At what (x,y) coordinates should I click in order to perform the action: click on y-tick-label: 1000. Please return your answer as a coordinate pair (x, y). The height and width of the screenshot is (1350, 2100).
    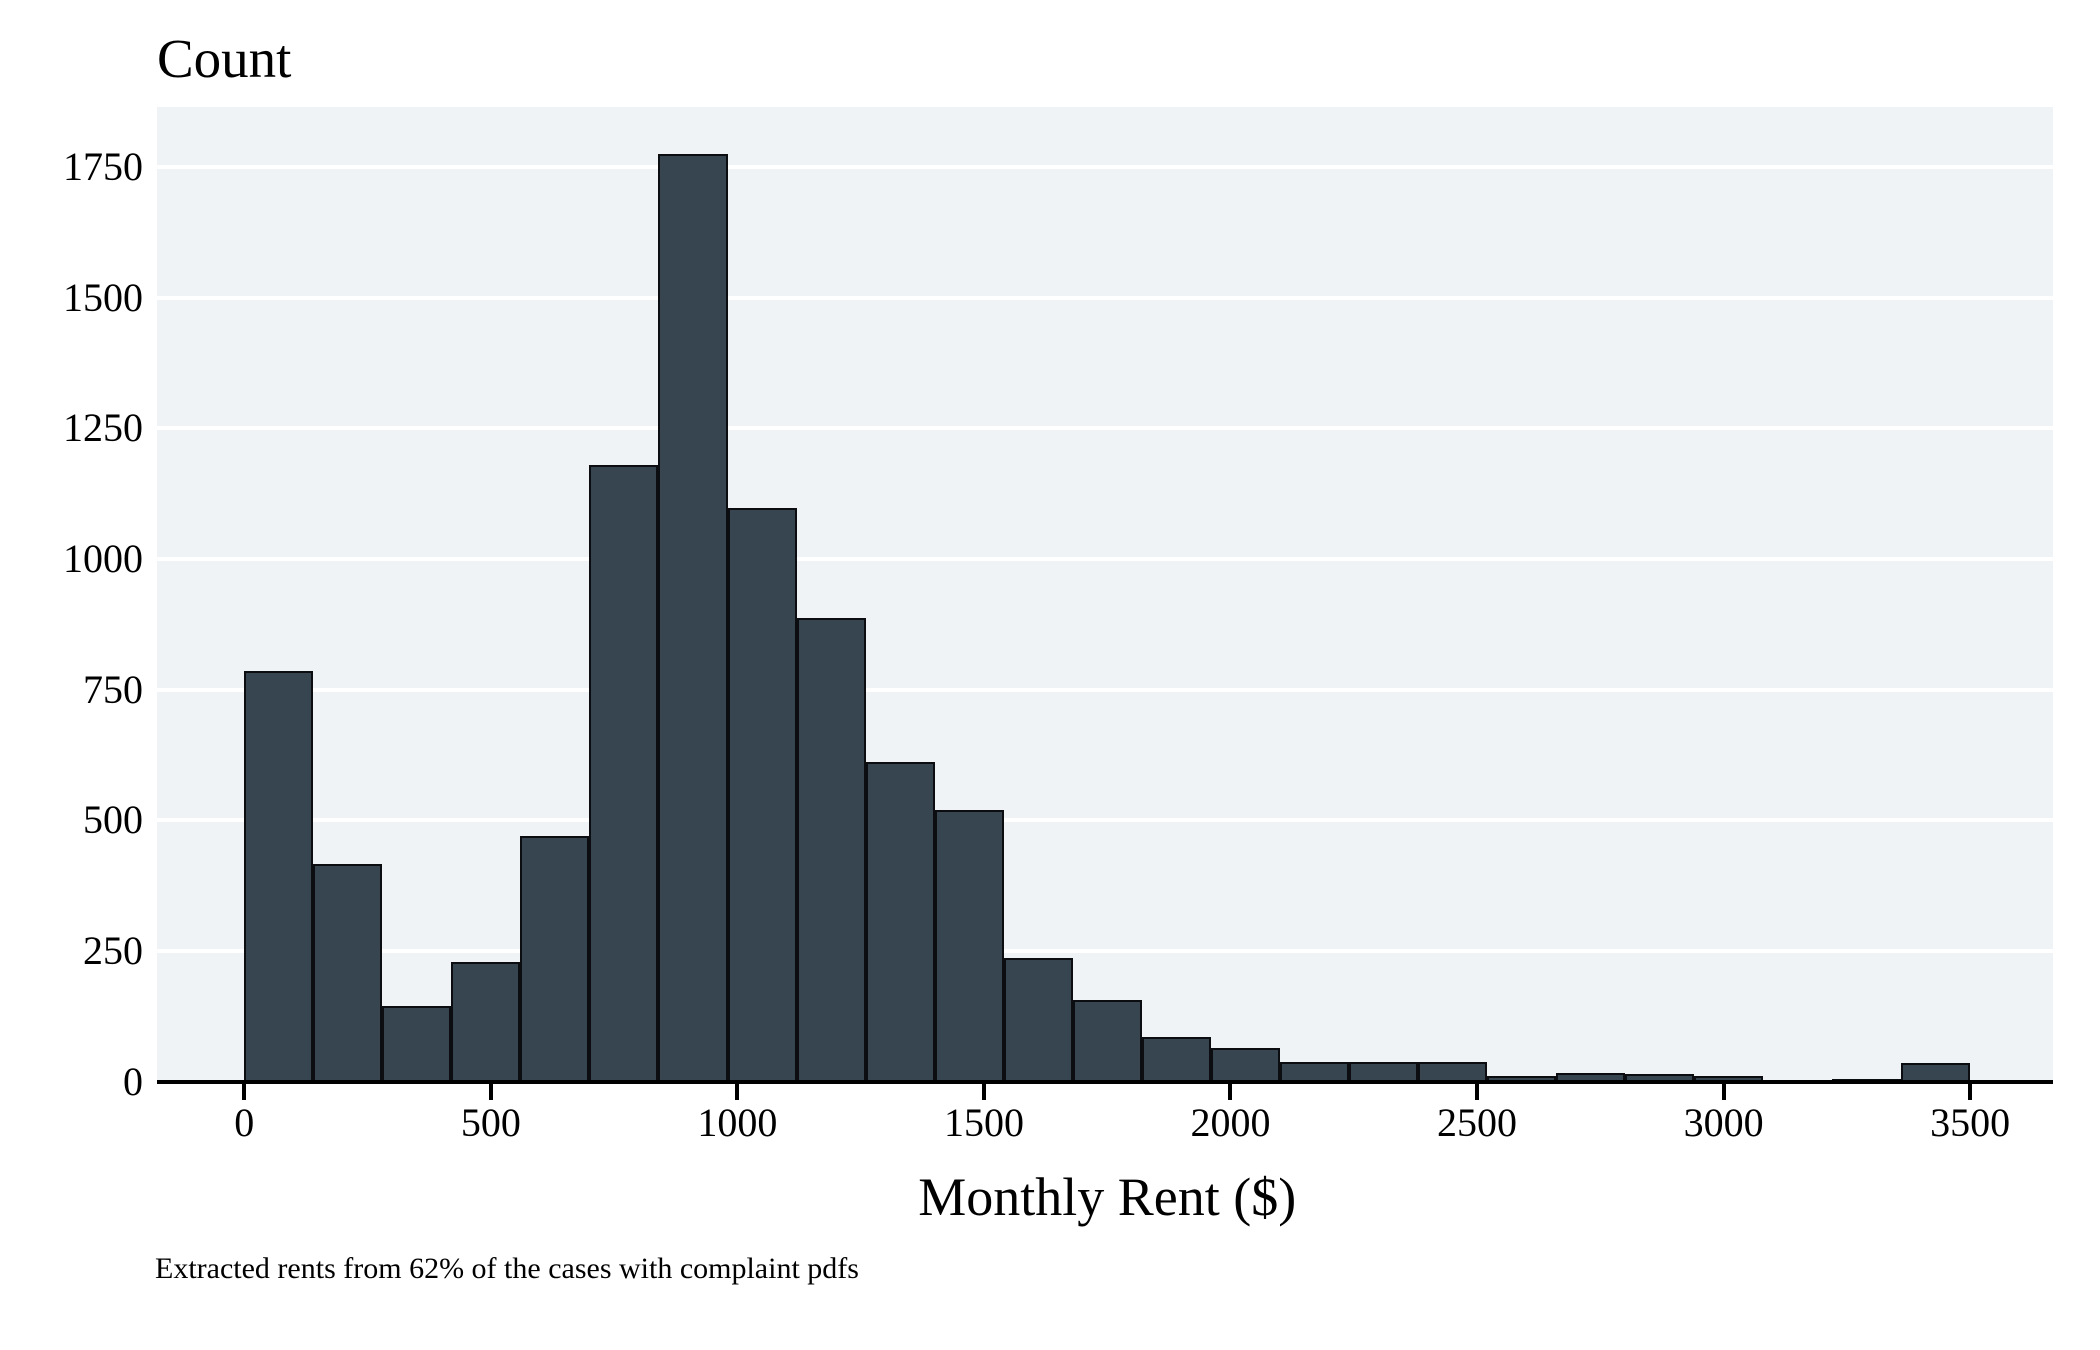
    Looking at the image, I should click on (103, 558).